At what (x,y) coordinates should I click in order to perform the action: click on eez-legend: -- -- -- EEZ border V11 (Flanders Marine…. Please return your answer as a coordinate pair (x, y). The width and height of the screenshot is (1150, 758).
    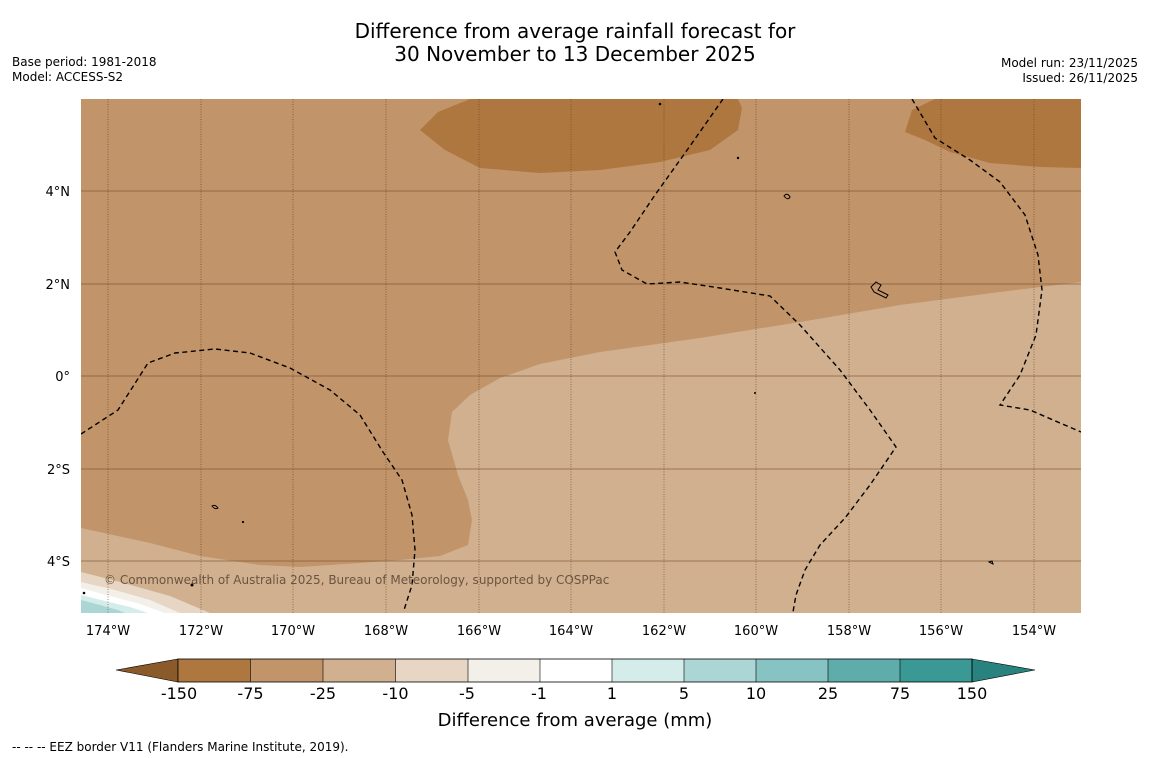
    Looking at the image, I should click on (180, 747).